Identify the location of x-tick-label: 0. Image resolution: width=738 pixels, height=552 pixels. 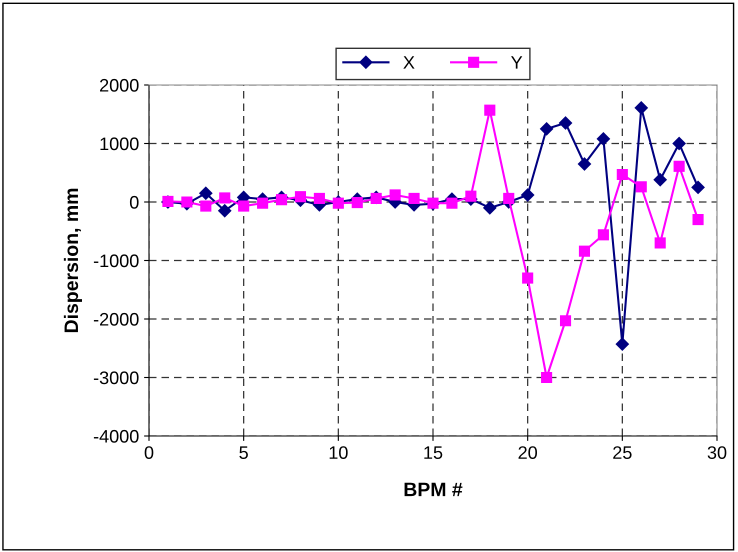
(149, 452).